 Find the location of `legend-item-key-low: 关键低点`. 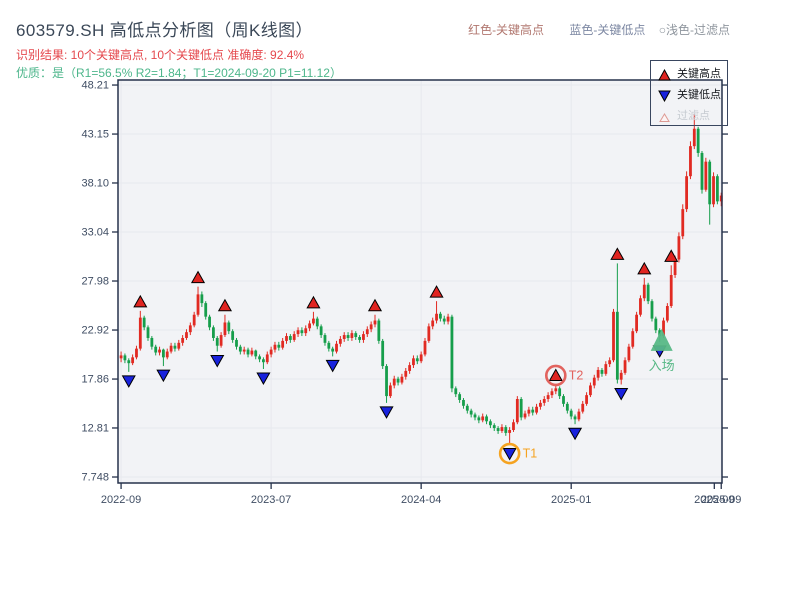

legend-item-key-low: 关键低点 is located at coordinates (692, 95).